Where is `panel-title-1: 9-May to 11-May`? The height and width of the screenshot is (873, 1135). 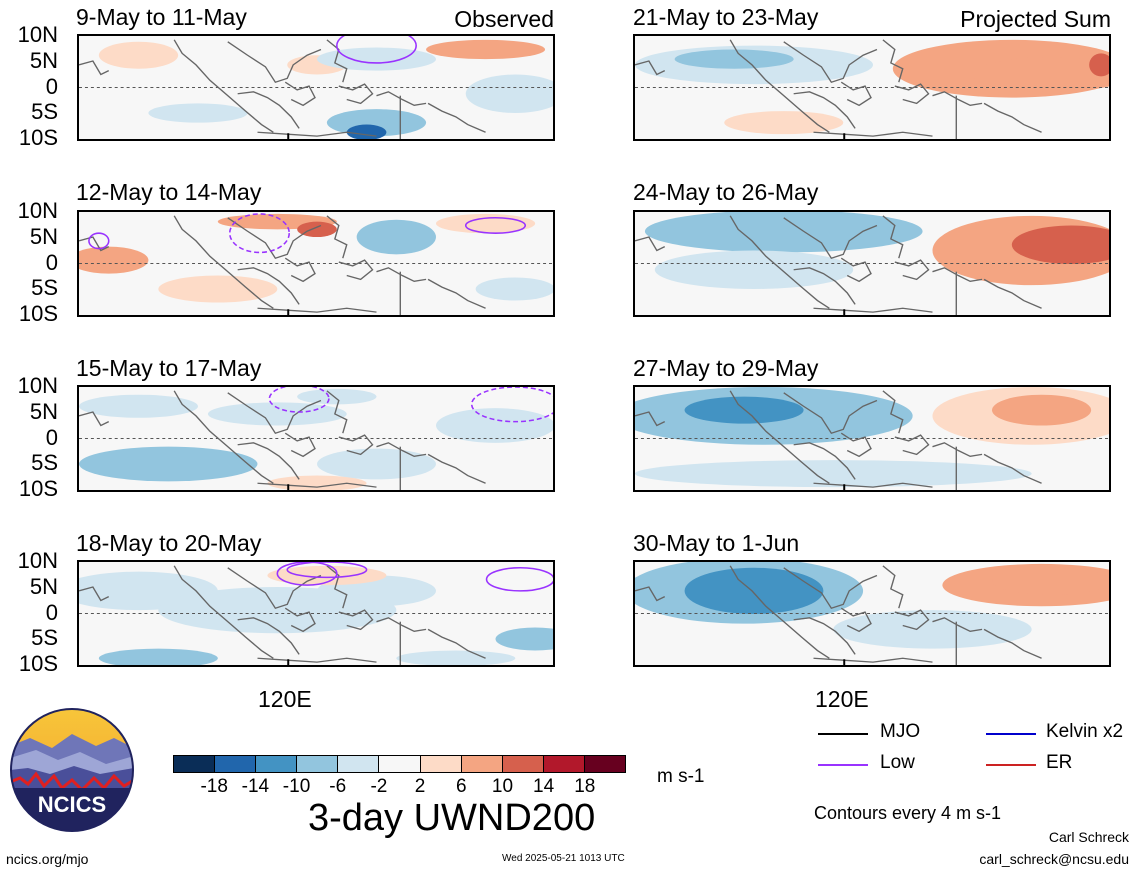 panel-title-1: 9-May to 11-May is located at coordinates (161, 17).